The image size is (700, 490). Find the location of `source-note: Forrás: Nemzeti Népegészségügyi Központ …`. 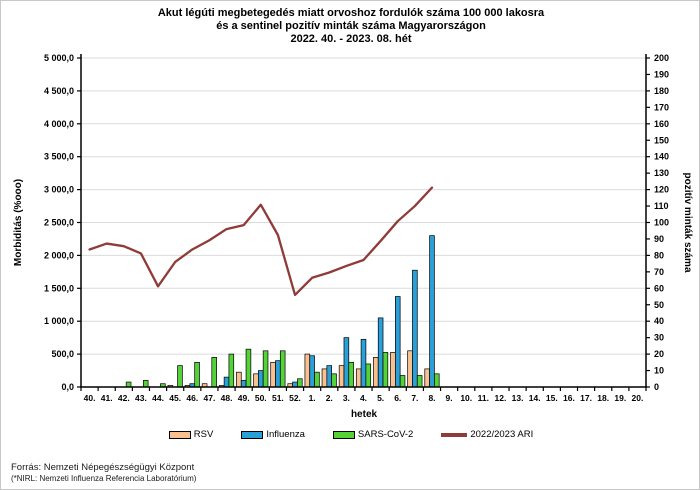

source-note: Forrás: Nemzeti Népegészségügyi Központ … is located at coordinates (103, 473).